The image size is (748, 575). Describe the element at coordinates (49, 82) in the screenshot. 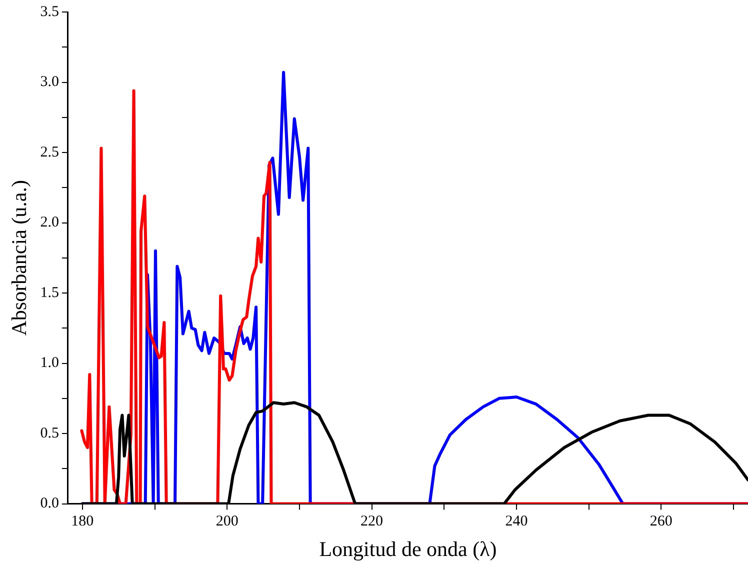

I see `y-tick-label: 3.0` at that location.